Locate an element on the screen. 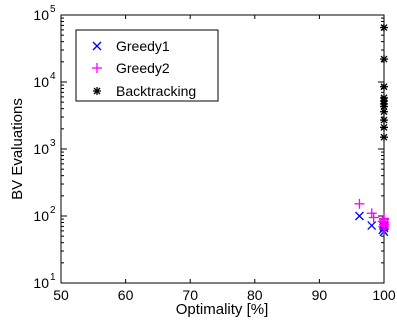 The height and width of the screenshot is (322, 397). y-tick-label: 10 4 is located at coordinates (44, 80).